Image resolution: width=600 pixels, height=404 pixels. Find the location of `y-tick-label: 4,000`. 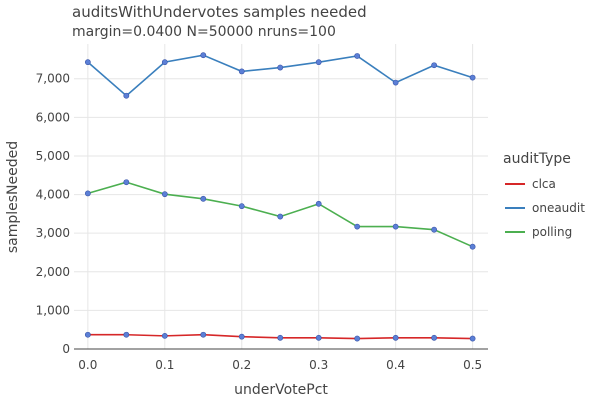

y-tick-label: 4,000 is located at coordinates (53, 195).